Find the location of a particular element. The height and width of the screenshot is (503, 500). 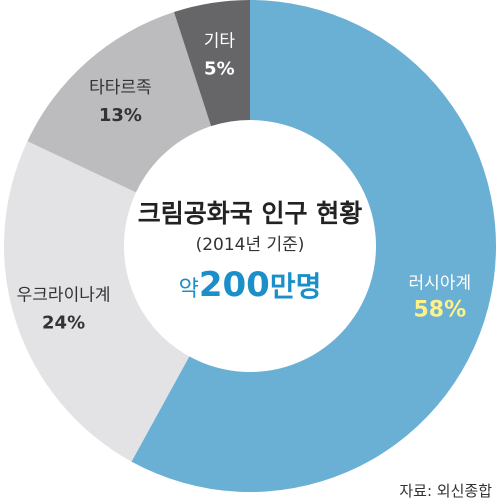

slice-label-other: 기타 is located at coordinates (220, 41).